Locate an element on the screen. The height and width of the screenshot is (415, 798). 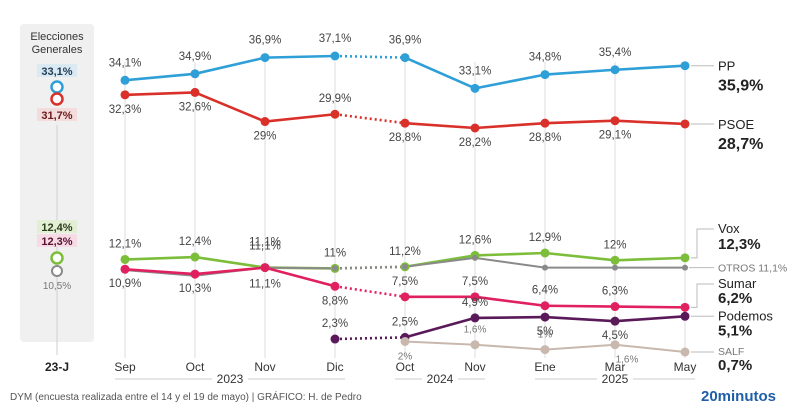
legend-value-psoe: 28,7% is located at coordinates (740, 144).